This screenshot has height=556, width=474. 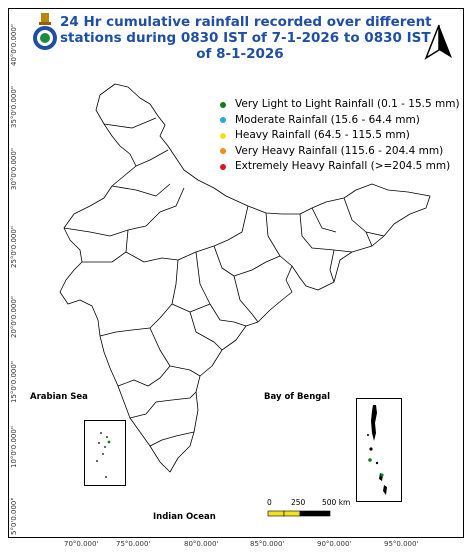 What do you see at coordinates (322, 135) in the screenshot?
I see `legend-label: Heavy Rainfall (64.5 - 115.5 mm)` at bounding box center [322, 135].